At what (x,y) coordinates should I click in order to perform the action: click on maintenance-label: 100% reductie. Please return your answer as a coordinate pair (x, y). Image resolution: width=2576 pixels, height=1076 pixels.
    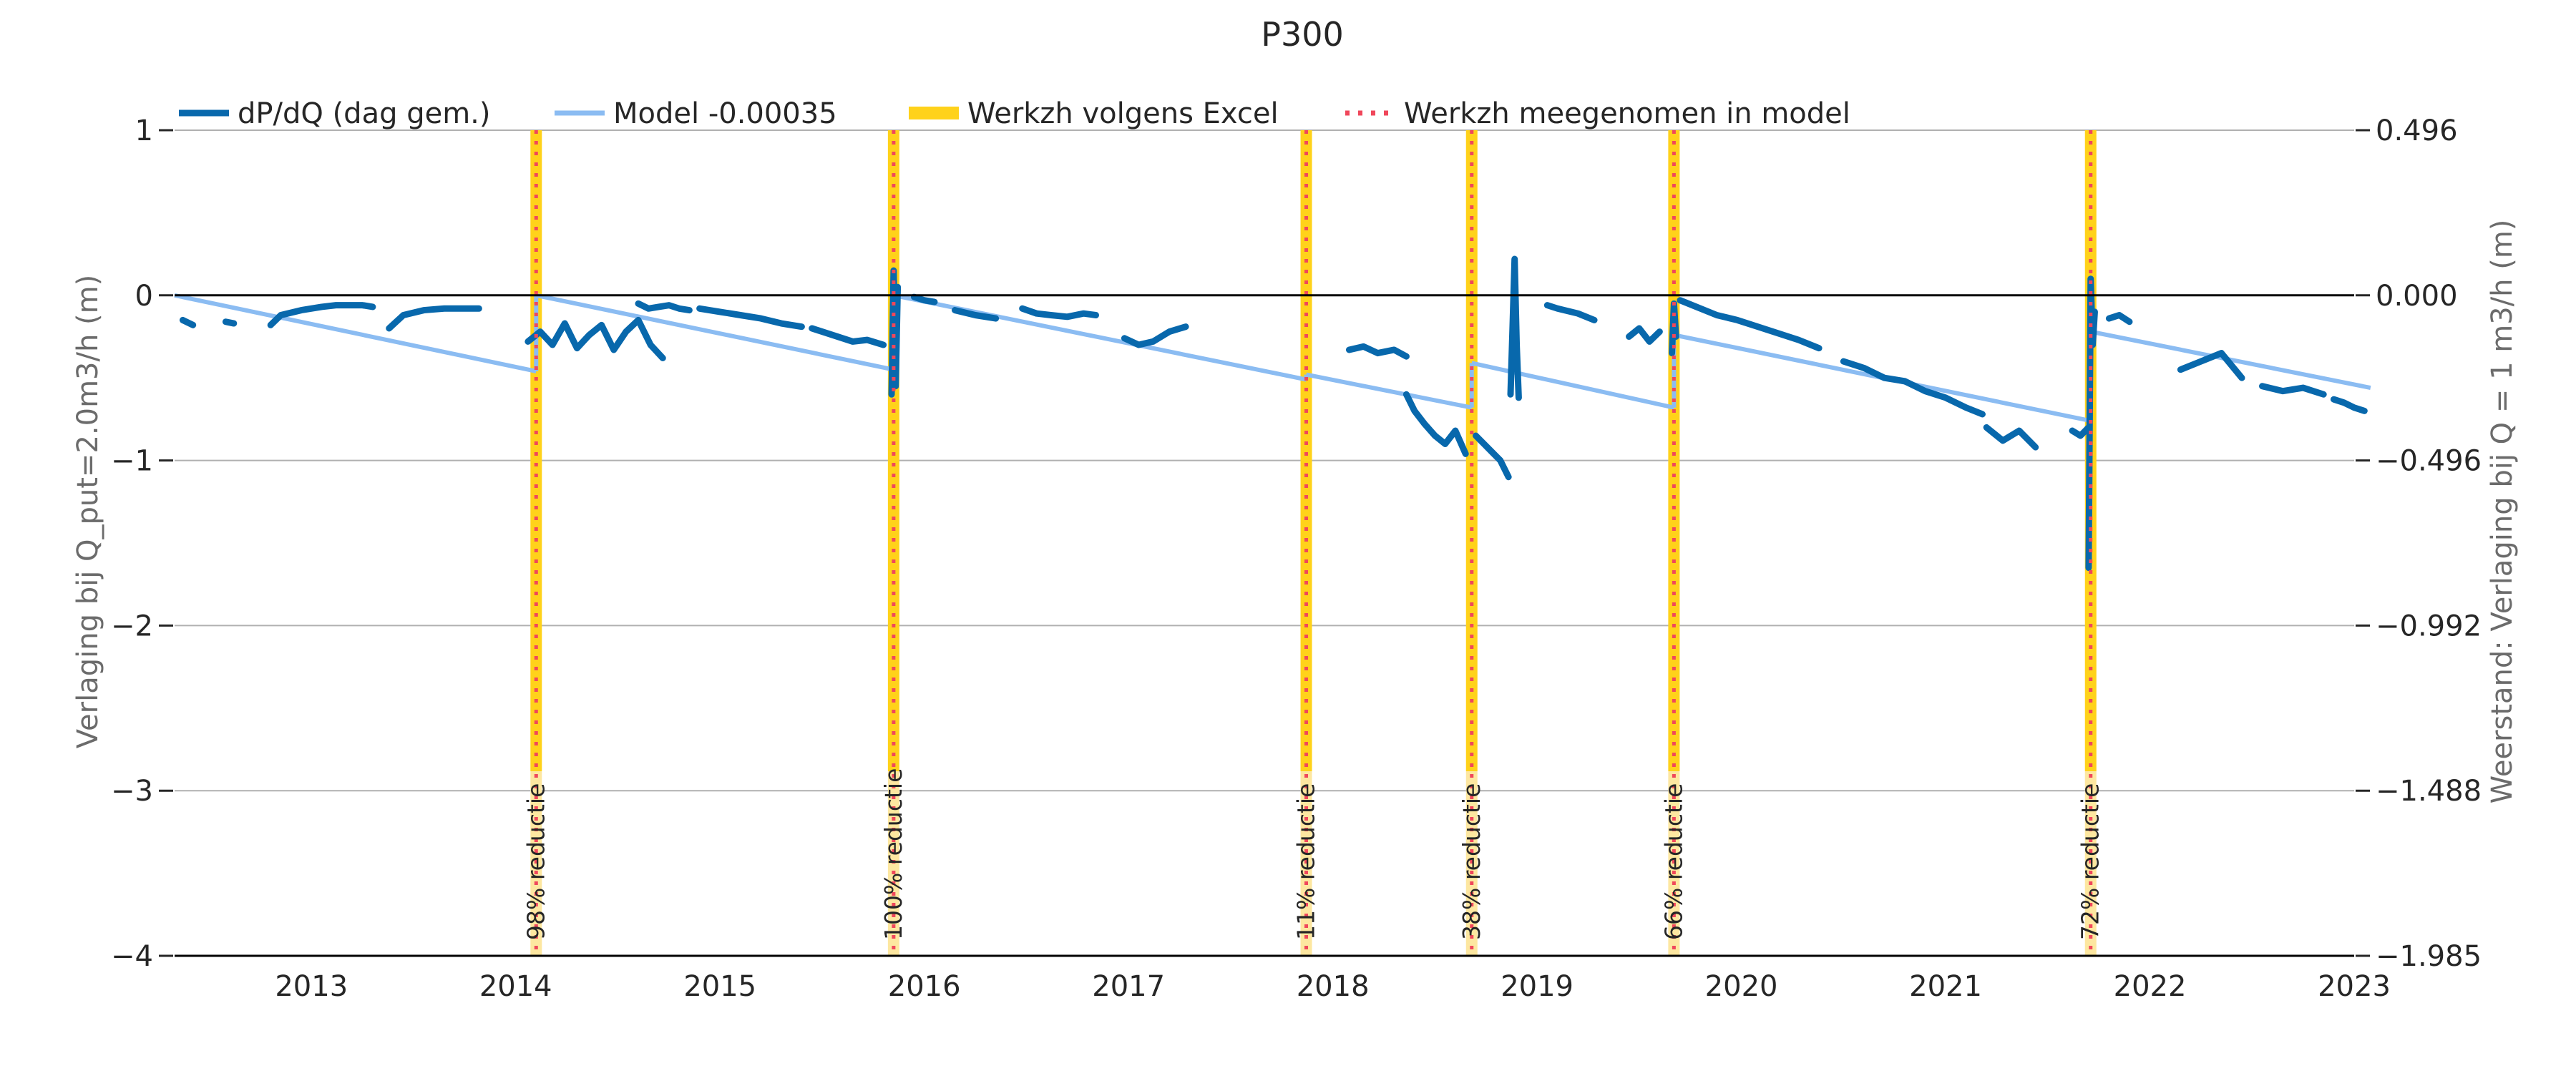
    Looking at the image, I should click on (893, 854).